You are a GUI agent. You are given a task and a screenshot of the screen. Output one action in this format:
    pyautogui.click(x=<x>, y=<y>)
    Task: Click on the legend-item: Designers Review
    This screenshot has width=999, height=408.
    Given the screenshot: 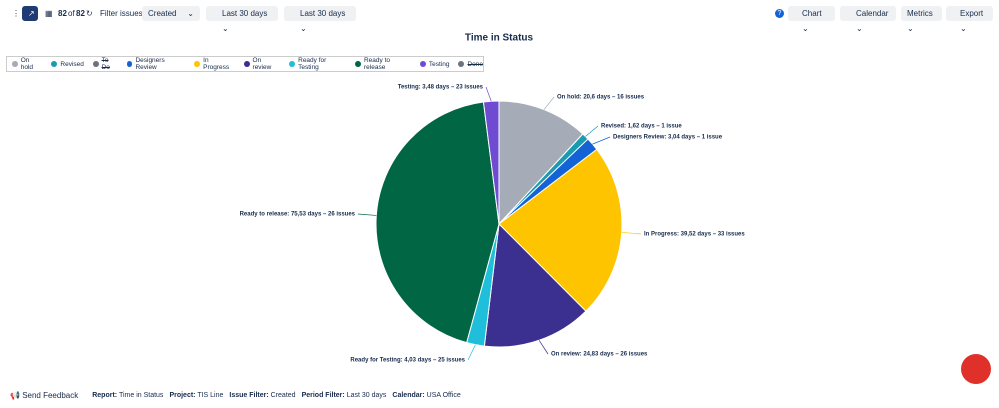 What is the action you would take?
    pyautogui.click(x=156, y=64)
    